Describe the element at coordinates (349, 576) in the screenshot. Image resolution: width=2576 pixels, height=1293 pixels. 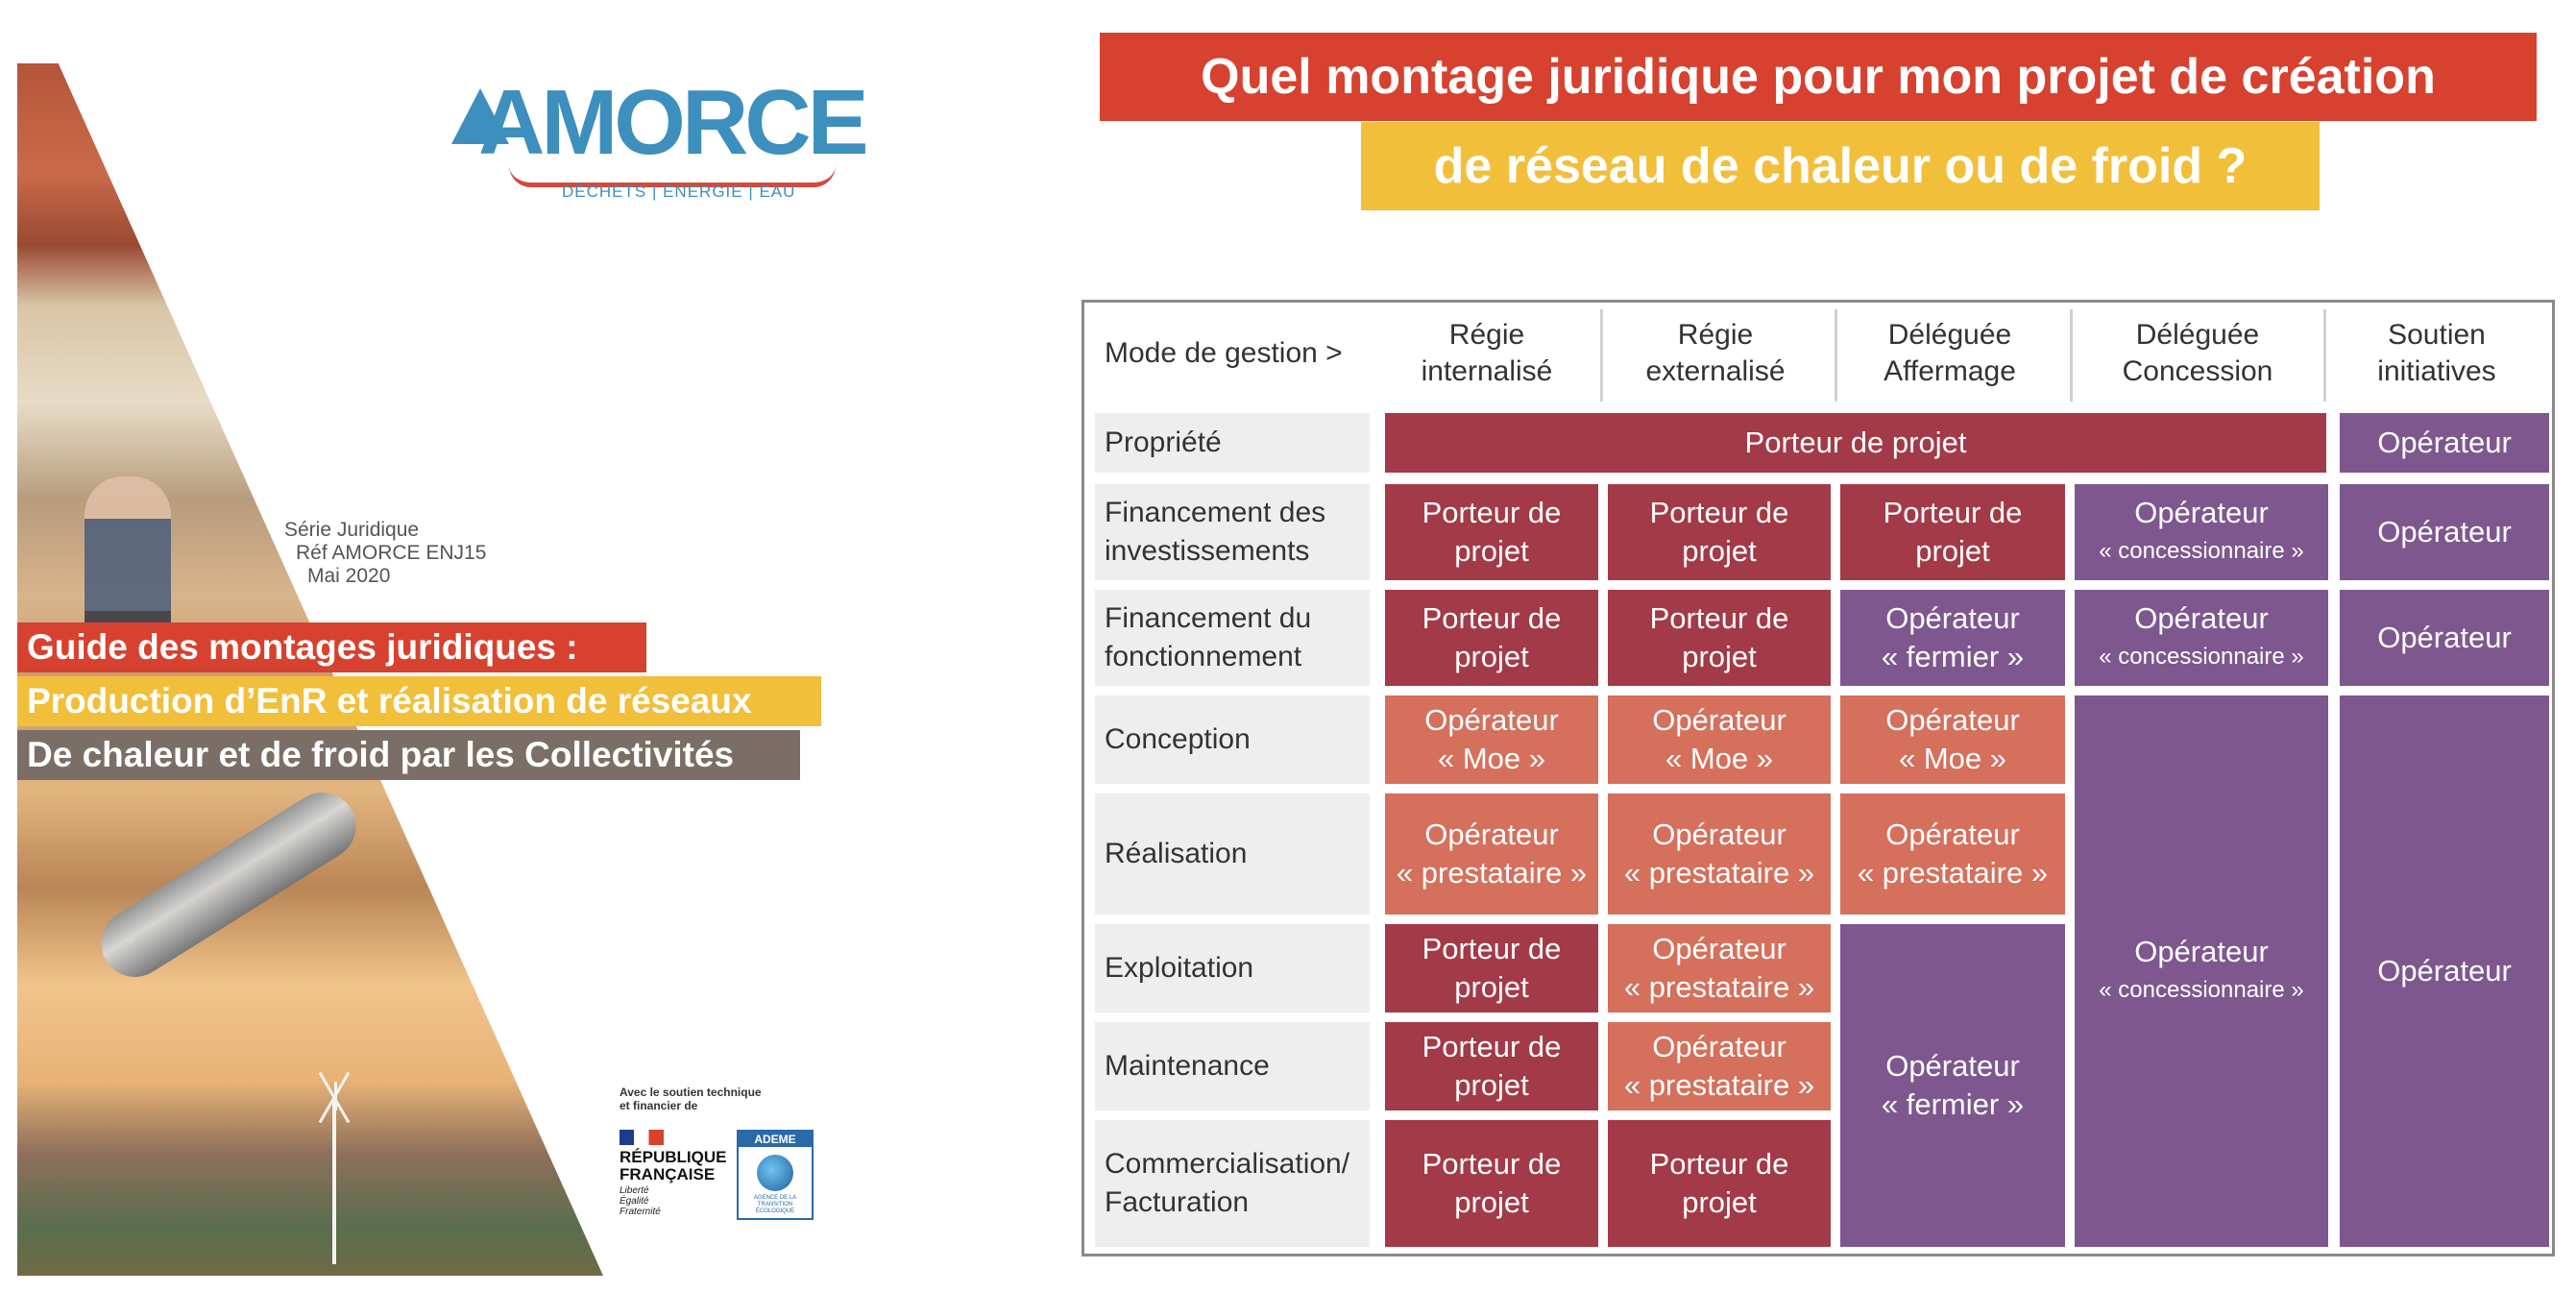
I see `date-label: Mai 2020` at that location.